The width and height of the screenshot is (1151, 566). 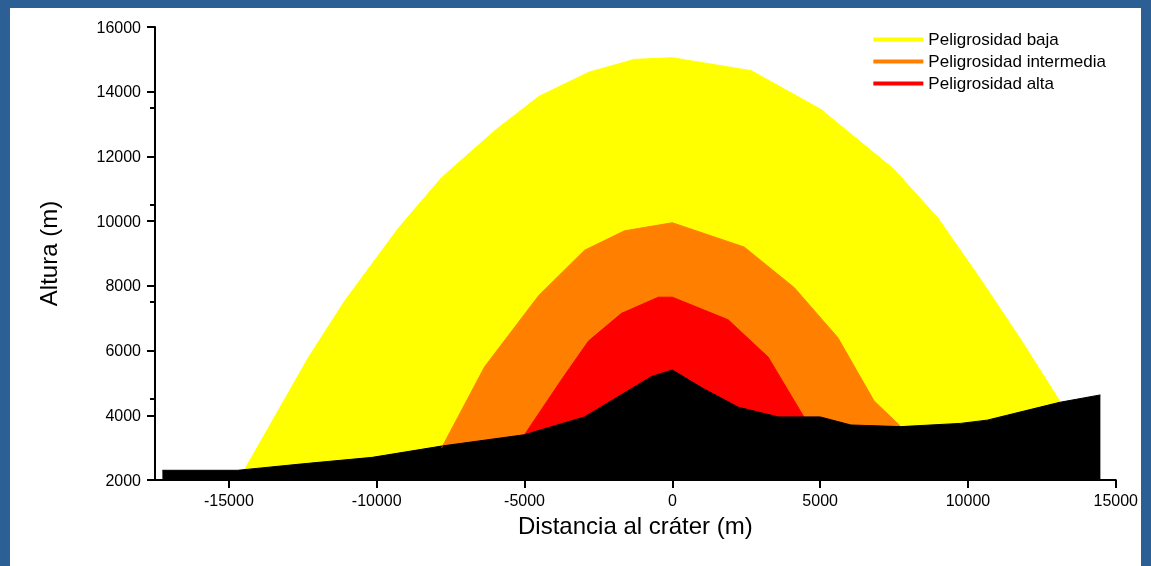 I want to click on legend-label: Peligrosidad baja, so click(x=994, y=39).